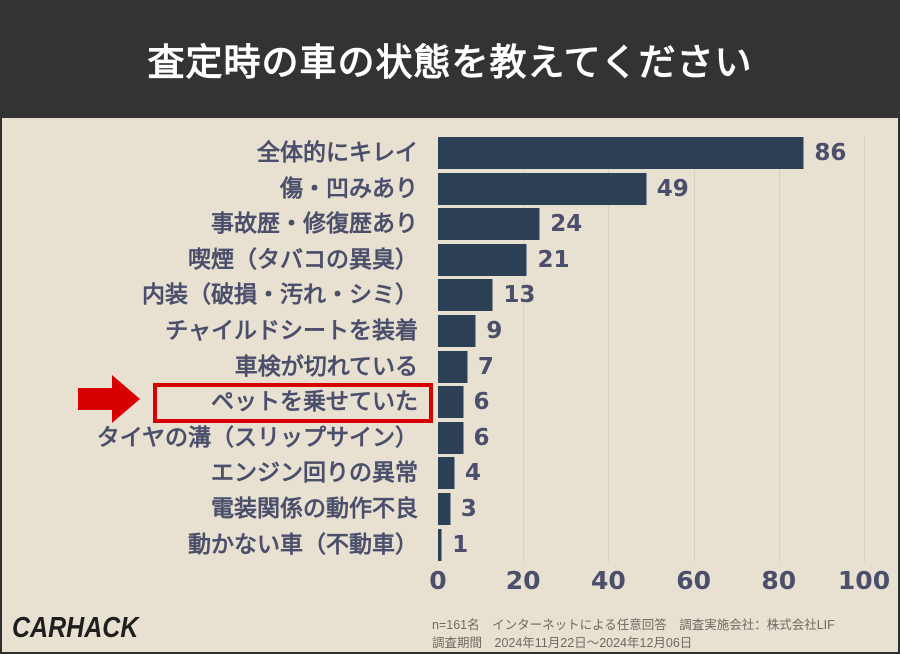 The width and height of the screenshot is (900, 654). I want to click on category-label: 喫煙（タバコの異臭）, so click(303, 259).